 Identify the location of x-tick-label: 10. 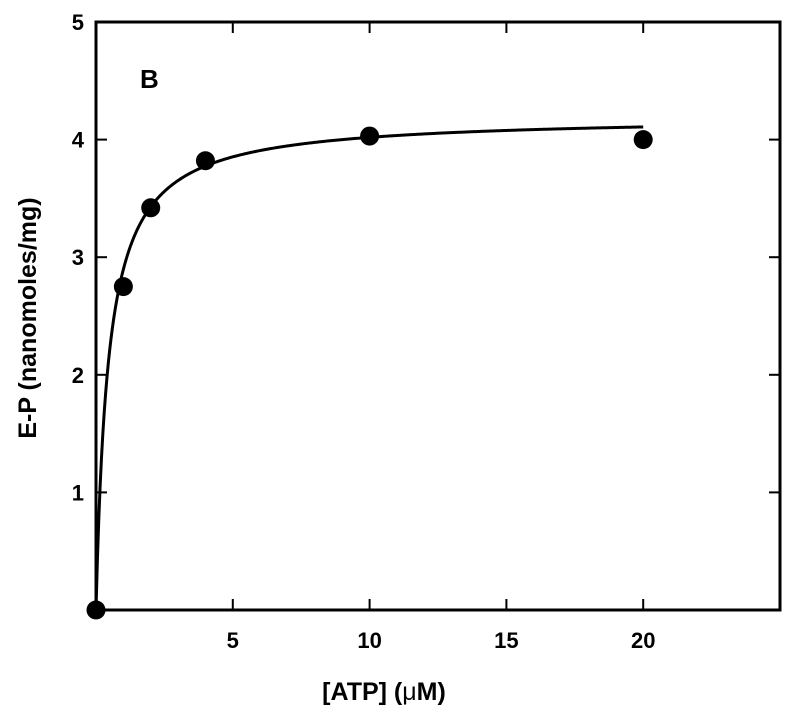
(369, 640).